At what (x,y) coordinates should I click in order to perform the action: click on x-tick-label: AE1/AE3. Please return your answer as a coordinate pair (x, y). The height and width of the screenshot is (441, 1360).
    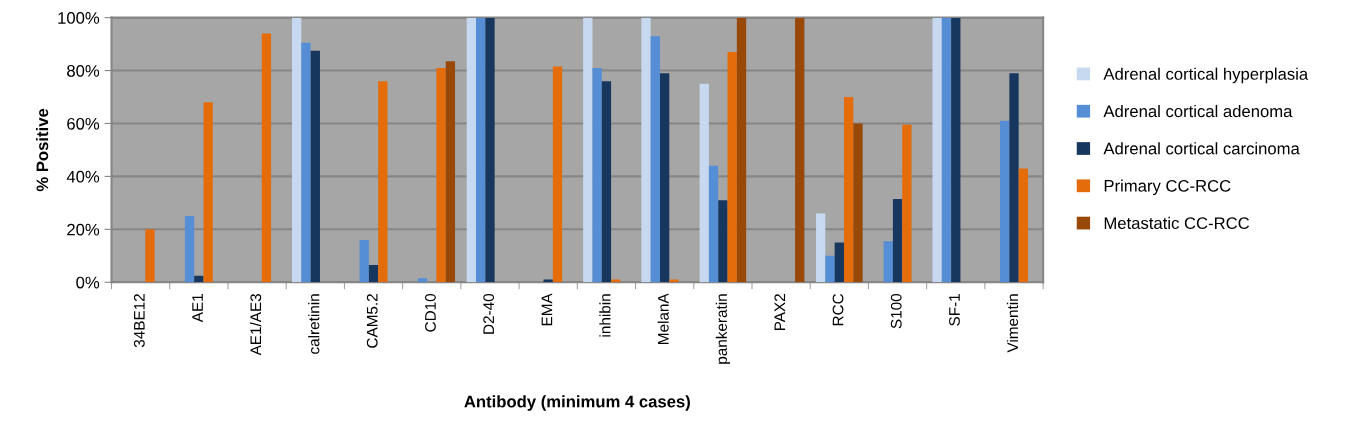
    Looking at the image, I should click on (255, 325).